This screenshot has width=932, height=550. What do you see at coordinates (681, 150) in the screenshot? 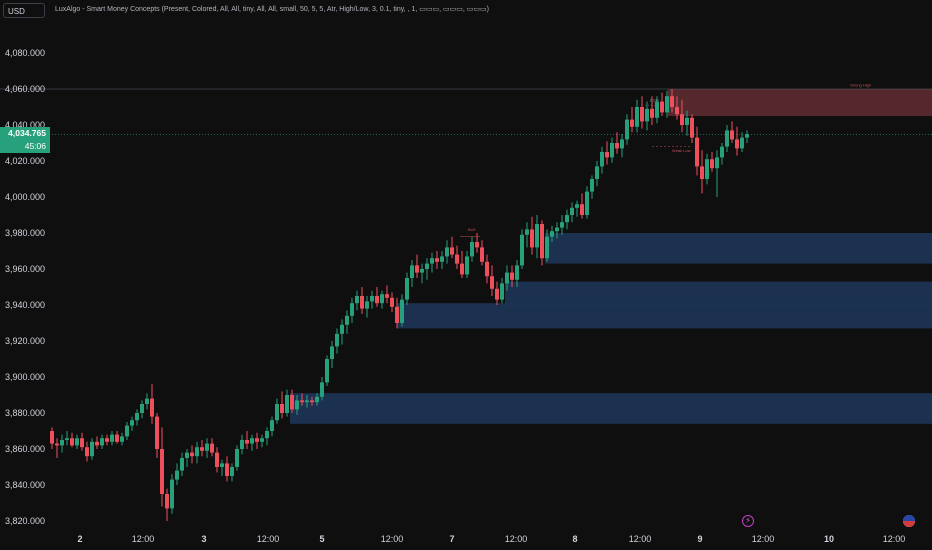
I see `annotation-label: Weak Low` at bounding box center [681, 150].